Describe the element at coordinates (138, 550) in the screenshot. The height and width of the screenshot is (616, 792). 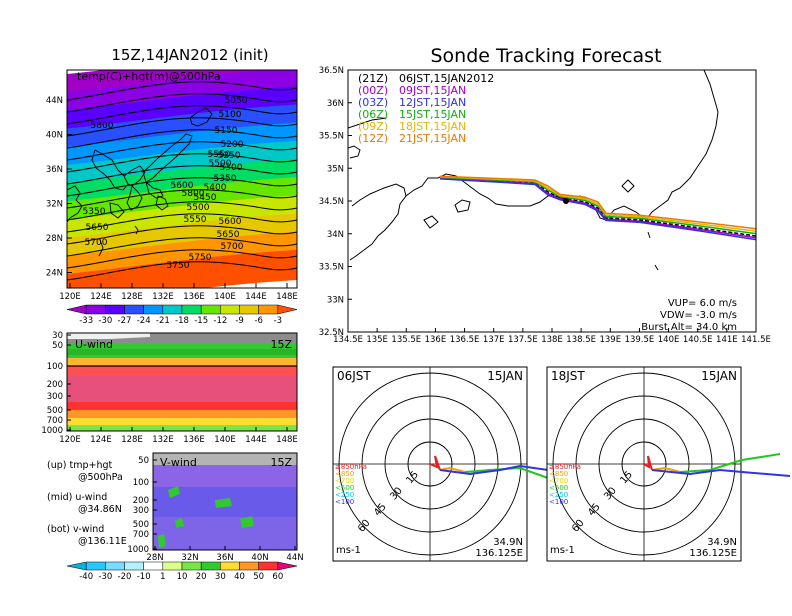
I see `v-wind-pressure-tick: 1000` at that location.